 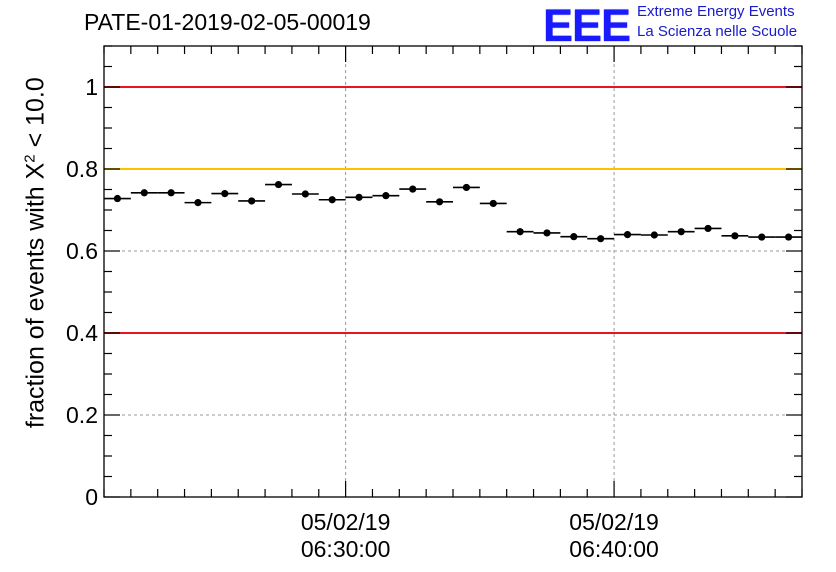 What do you see at coordinates (346, 549) in the screenshot?
I see `x-tick-label-time: 06:30:00` at bounding box center [346, 549].